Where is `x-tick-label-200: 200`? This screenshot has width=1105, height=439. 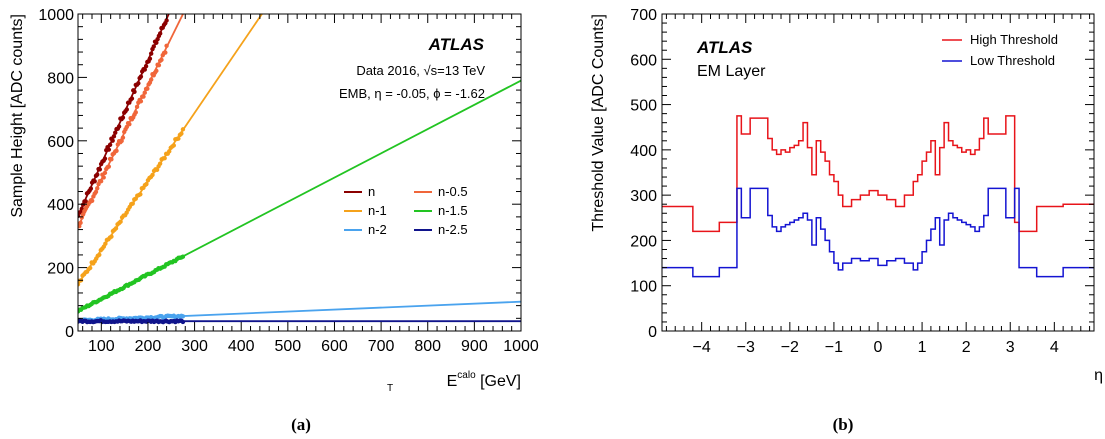
x-tick-label-200: 200 is located at coordinates (148, 346).